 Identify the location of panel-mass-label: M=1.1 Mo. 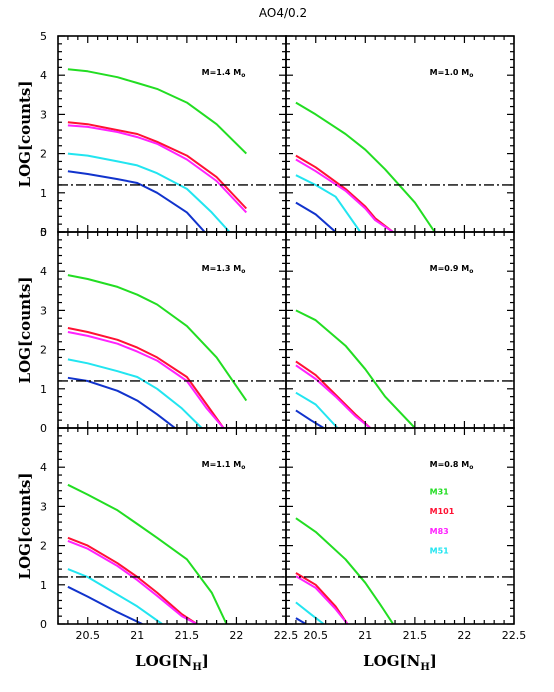
(224, 465).